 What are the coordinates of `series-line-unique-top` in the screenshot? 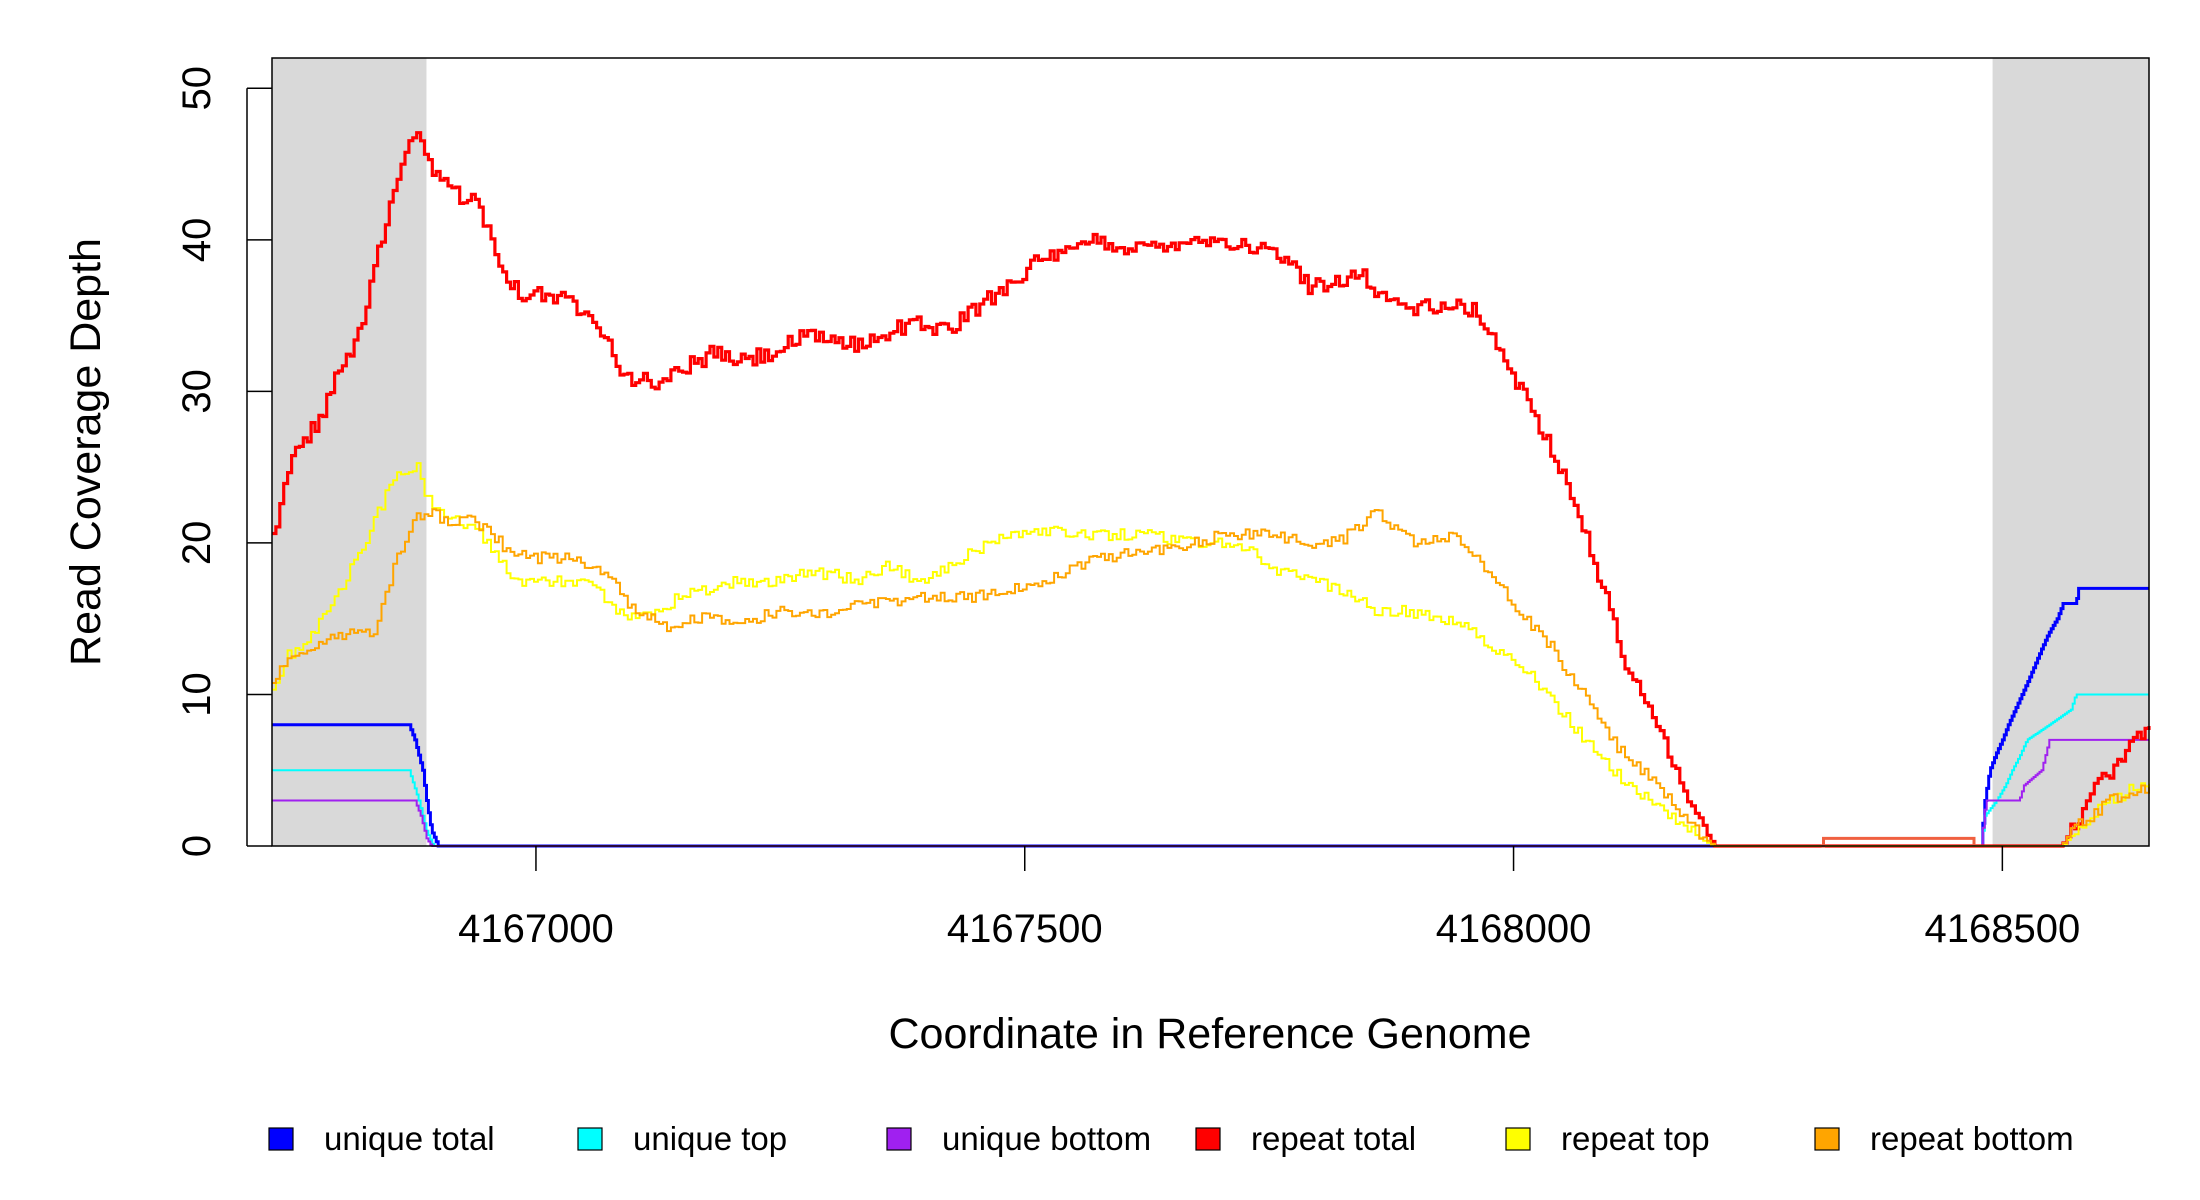 It's located at (1210, 770).